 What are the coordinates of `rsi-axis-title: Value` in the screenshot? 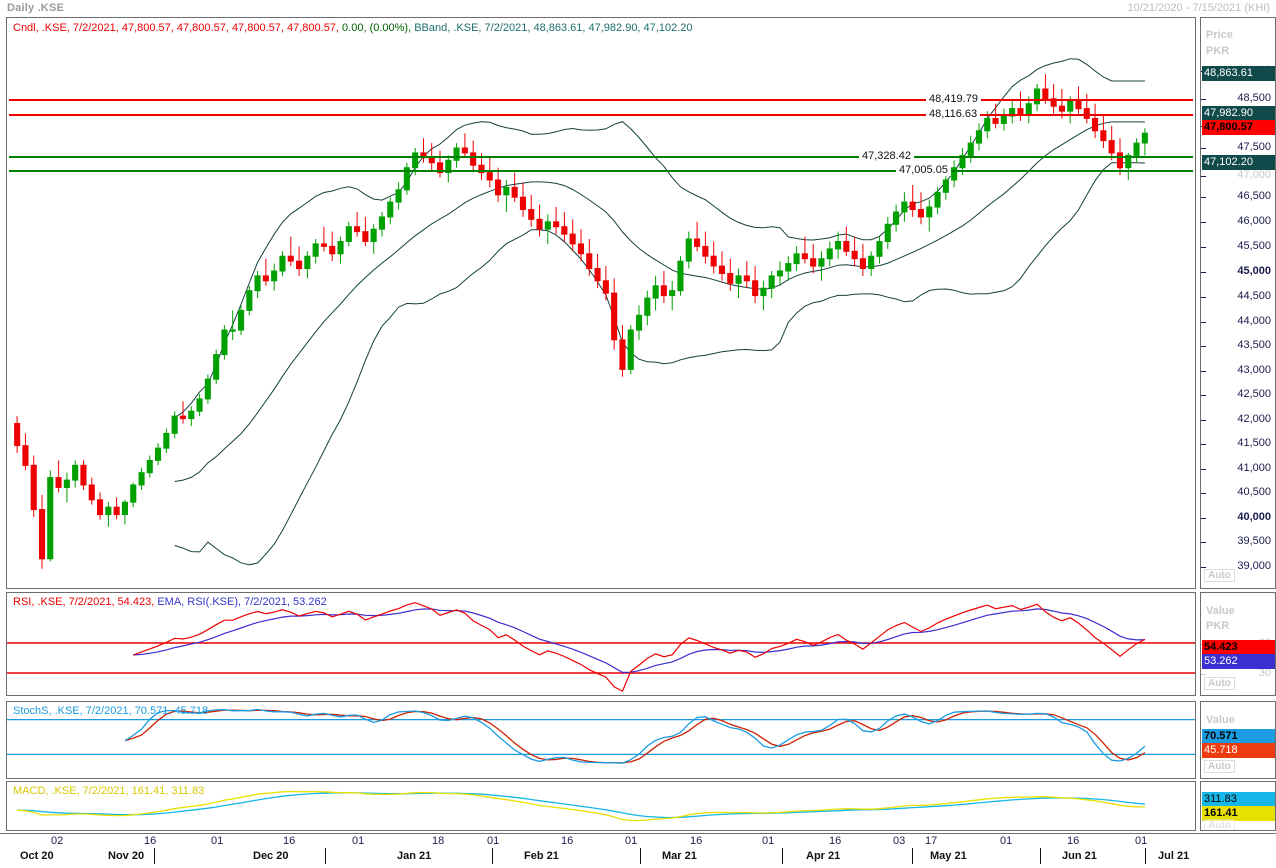 It's located at (1220, 611).